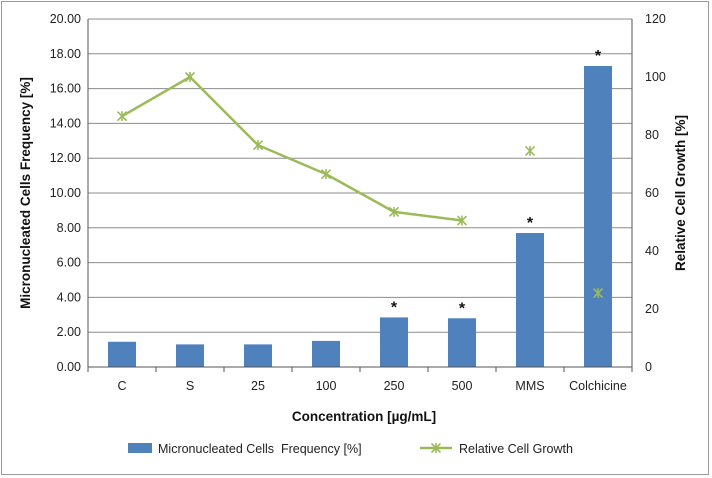 The height and width of the screenshot is (478, 712). I want to click on y-tick-label: 18.00, so click(65, 54).